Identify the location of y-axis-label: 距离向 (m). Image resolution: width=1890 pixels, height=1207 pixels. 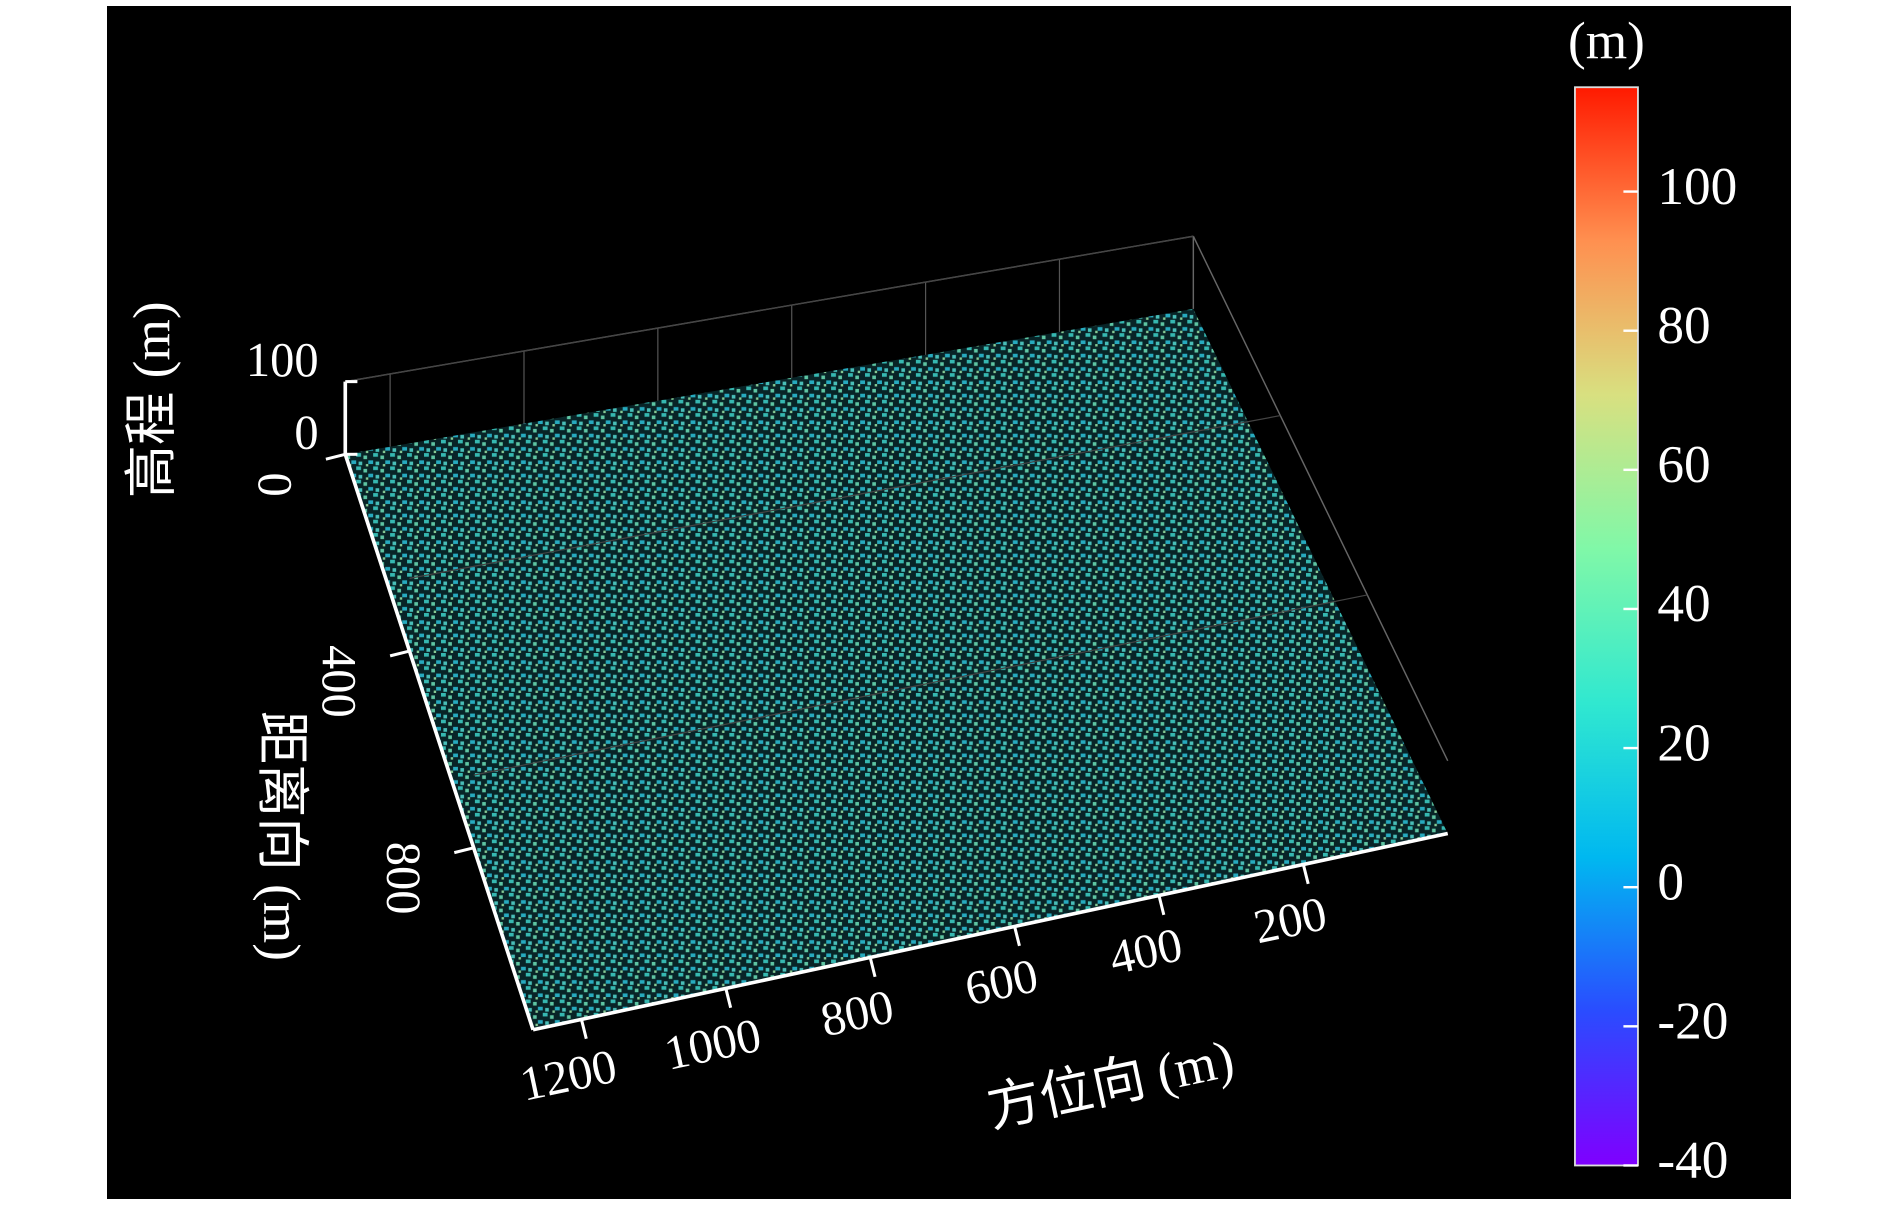
(281, 836).